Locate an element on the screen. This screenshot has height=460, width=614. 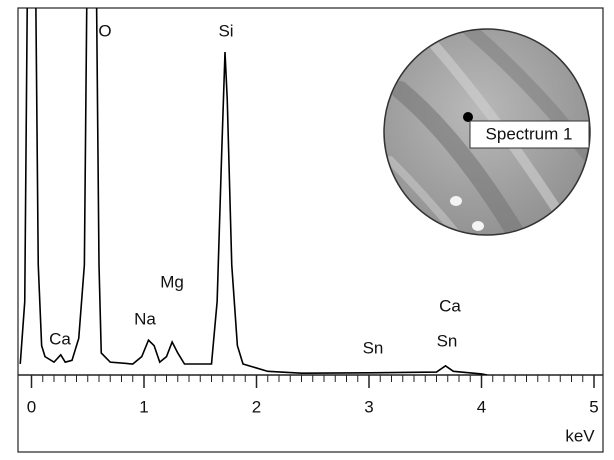
x-axis-label: keV is located at coordinates (580, 435).